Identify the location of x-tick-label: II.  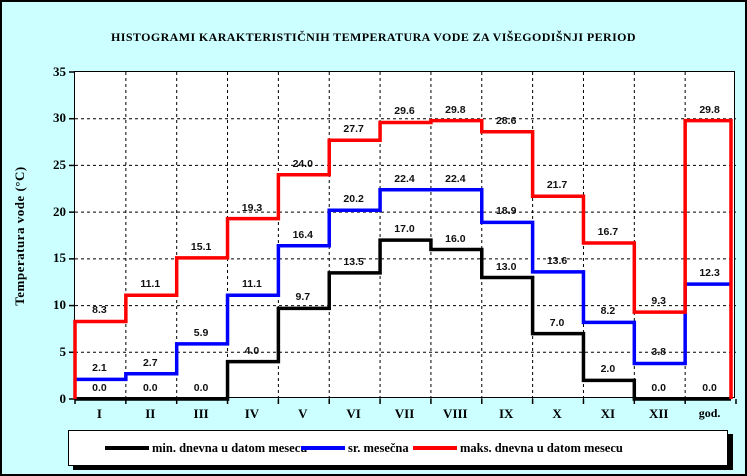
(150, 413).